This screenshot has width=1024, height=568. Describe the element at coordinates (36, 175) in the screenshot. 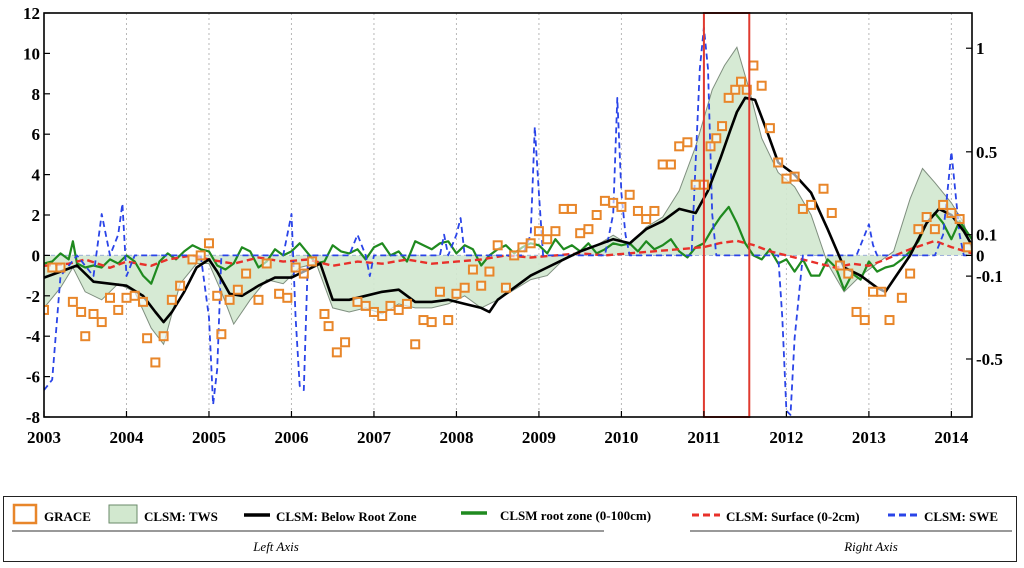

I see `y-left-tick-label: 4` at that location.